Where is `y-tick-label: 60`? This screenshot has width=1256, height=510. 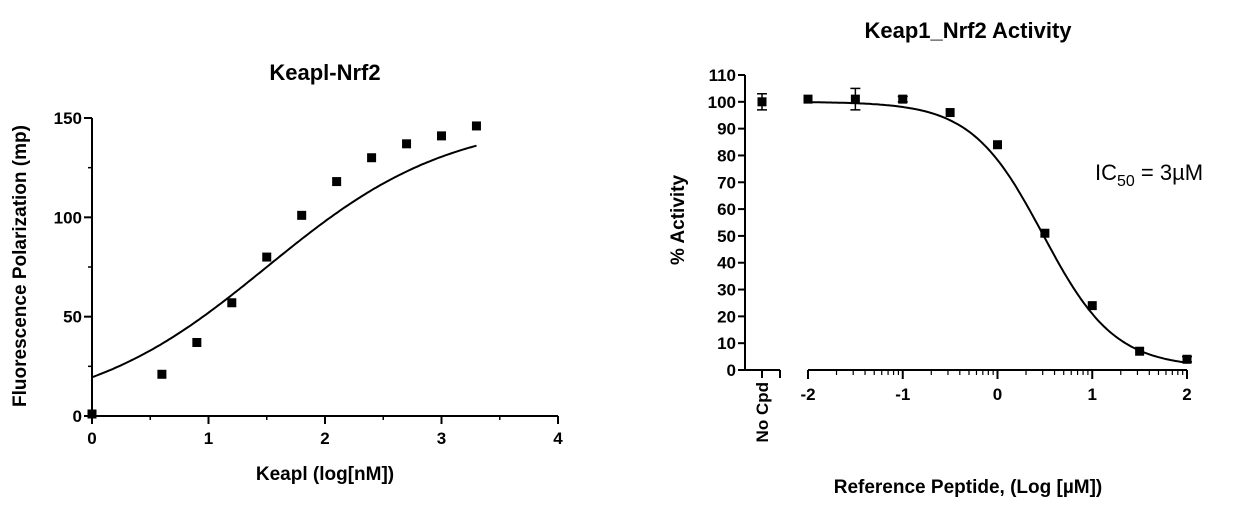 y-tick-label: 60 is located at coordinates (726, 209).